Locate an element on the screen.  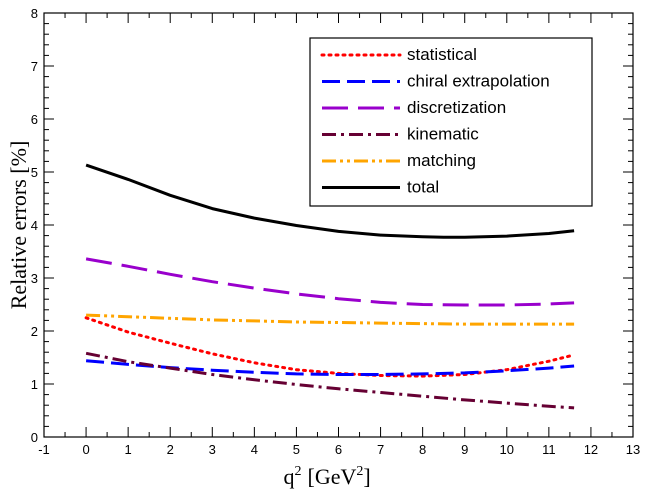
y-axis-label: Relative errors [%] is located at coordinates (18, 225).